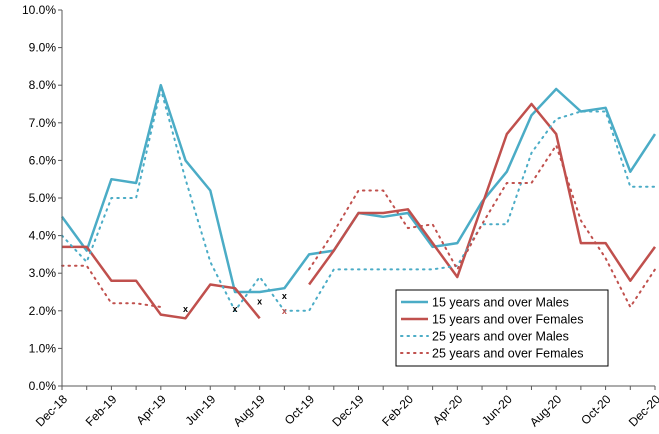  Describe the element at coordinates (507, 354) in the screenshot. I see `legend-label: 25 years and over Females` at that location.